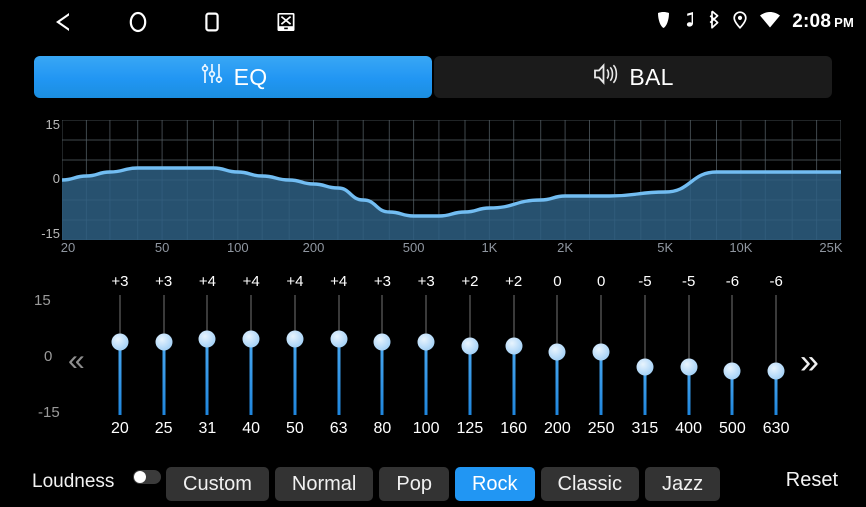 This screenshot has width=866, height=507. I want to click on music-note-icon, so click(689, 22).